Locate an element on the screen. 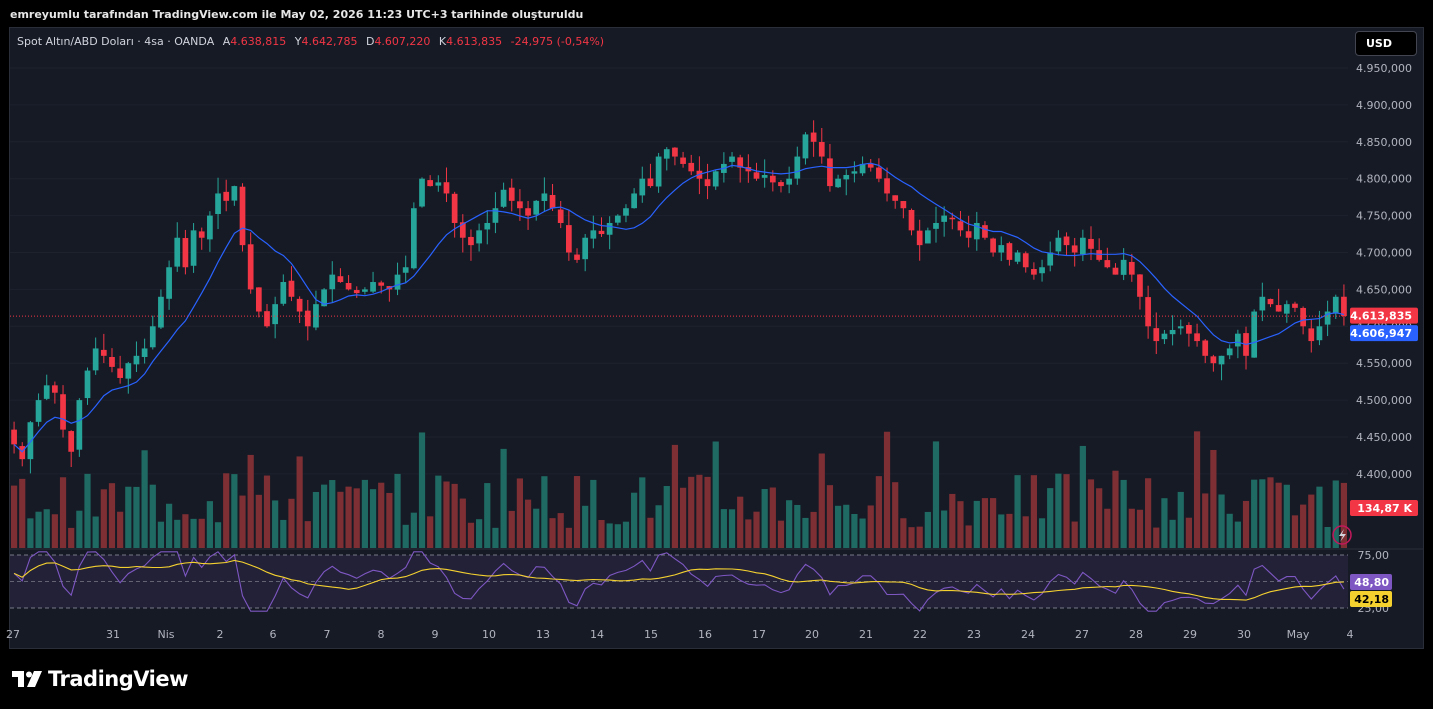 The height and width of the screenshot is (709, 1433). time-tick-label: 22 is located at coordinates (920, 634).